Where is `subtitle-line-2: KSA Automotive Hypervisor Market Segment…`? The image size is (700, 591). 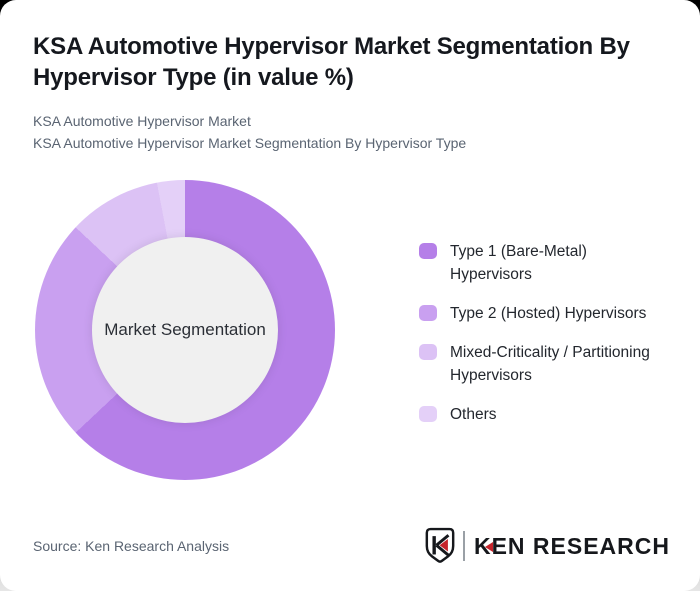
subtitle-line-2: KSA Automotive Hypervisor Market Segment… is located at coordinates (250, 143).